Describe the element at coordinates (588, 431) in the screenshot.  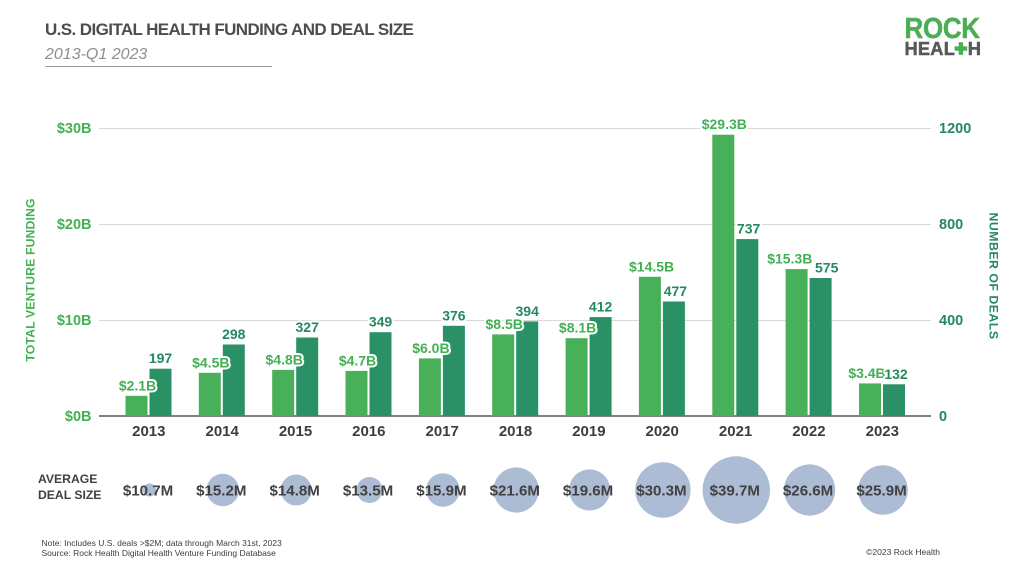
I see `svg-text: 2019` at that location.